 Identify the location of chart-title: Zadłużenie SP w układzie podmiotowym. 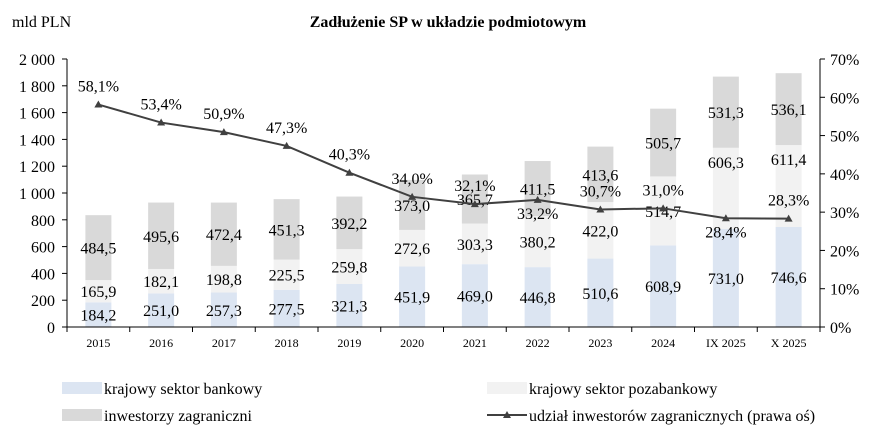
(448, 22).